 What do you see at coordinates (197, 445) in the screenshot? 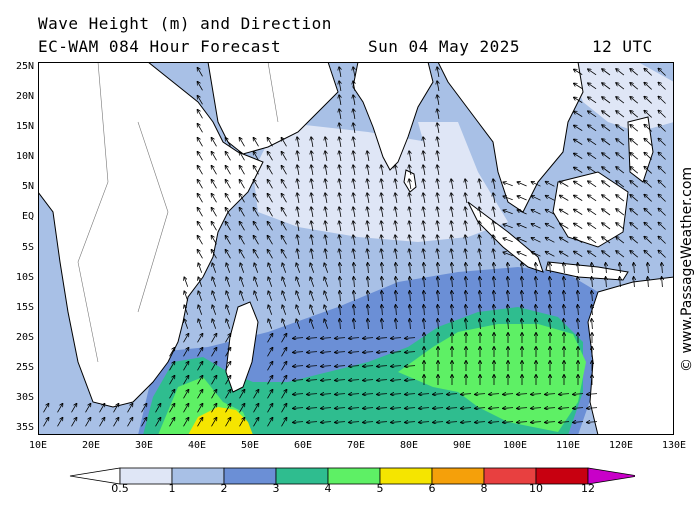
I see `lon-label: 40E` at bounding box center [197, 445].